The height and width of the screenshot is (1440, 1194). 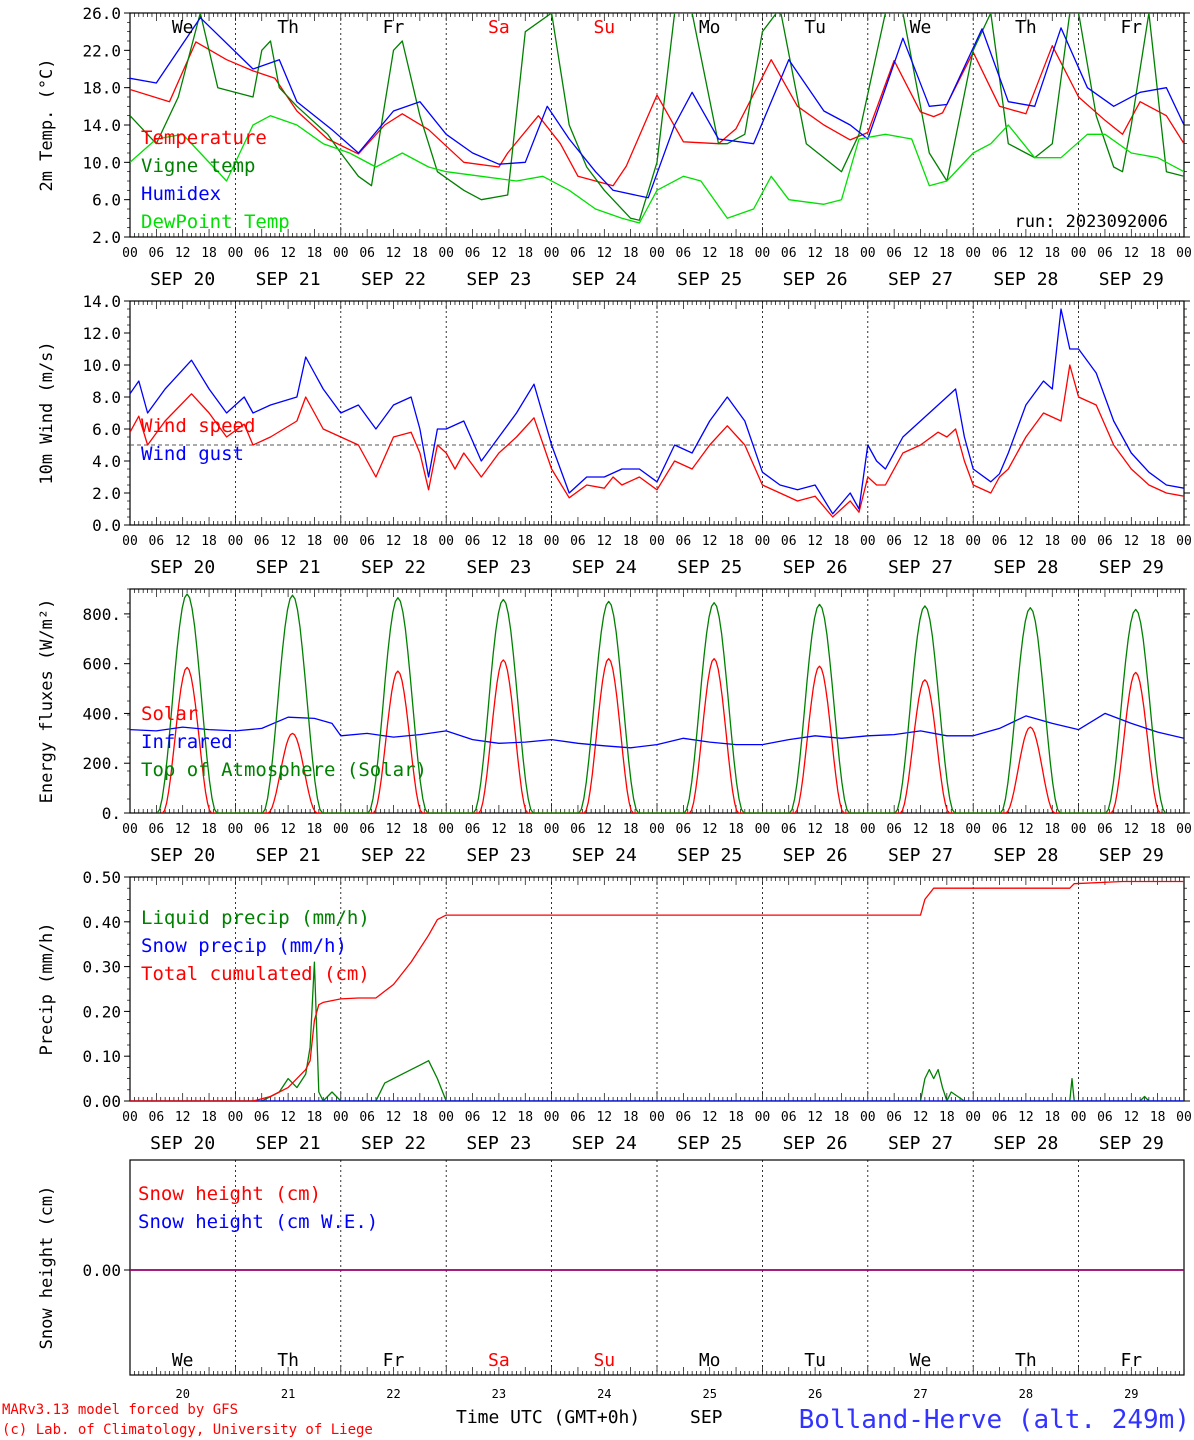 I want to click on y-tick-label: 200., so click(x=101, y=763).